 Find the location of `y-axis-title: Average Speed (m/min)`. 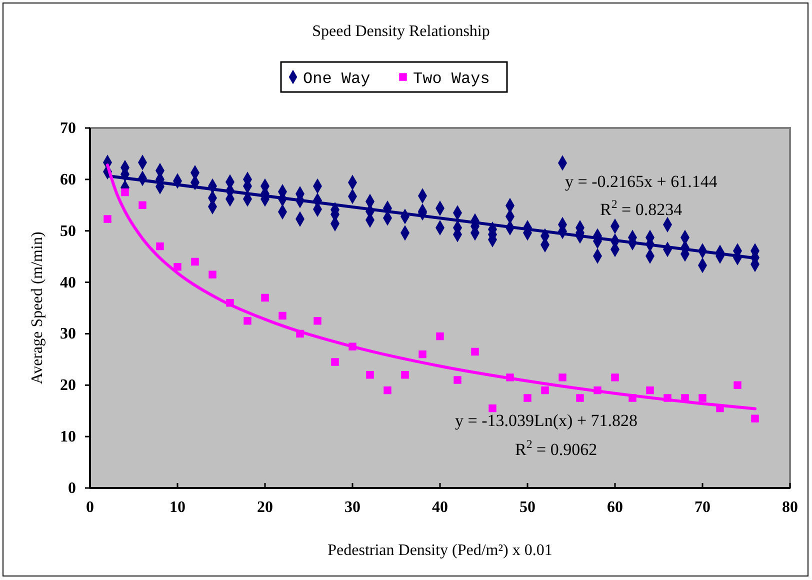

y-axis-title: Average Speed (m/min) is located at coordinates (37, 308).